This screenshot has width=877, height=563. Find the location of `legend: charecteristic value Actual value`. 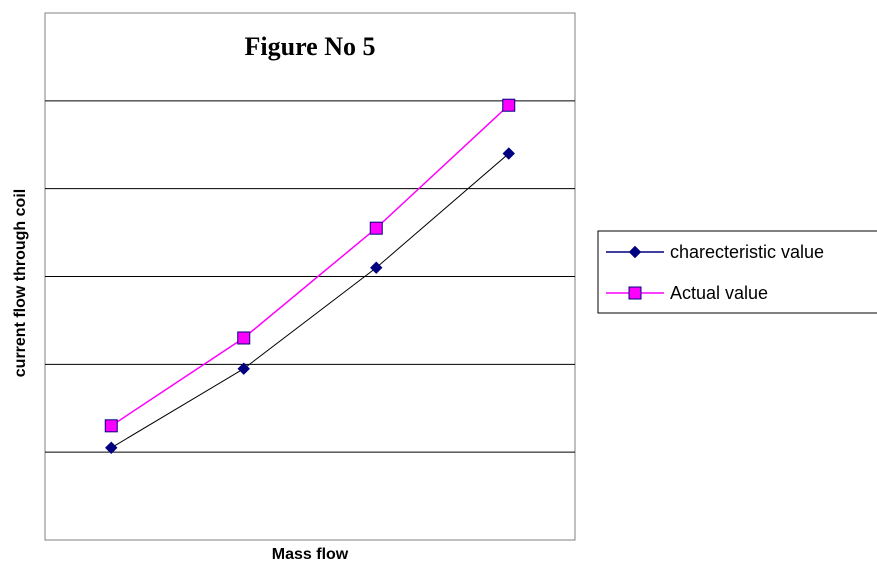

legend: charecteristic value Actual value is located at coordinates (737, 272).